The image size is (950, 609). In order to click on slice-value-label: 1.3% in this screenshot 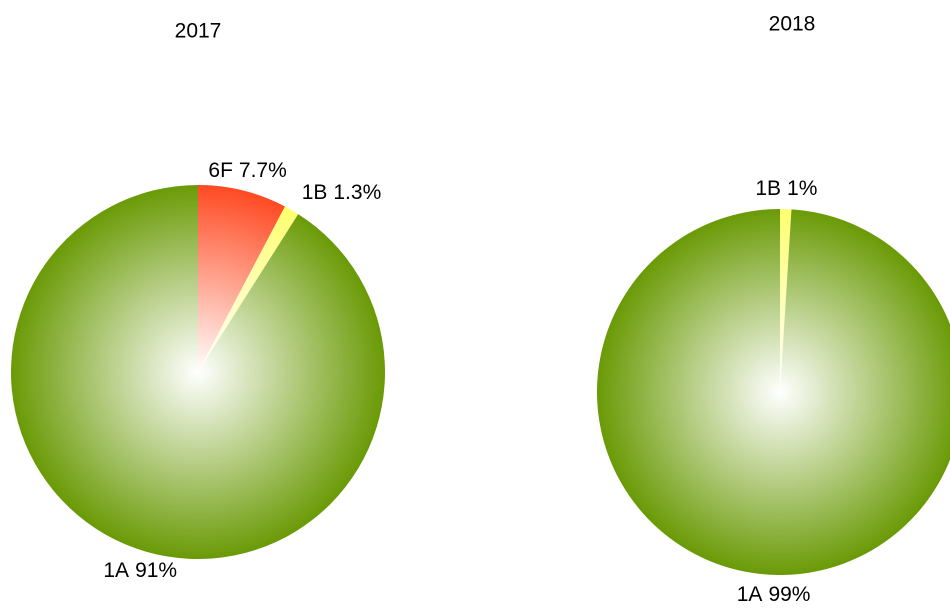, I will do `click(357, 191)`.